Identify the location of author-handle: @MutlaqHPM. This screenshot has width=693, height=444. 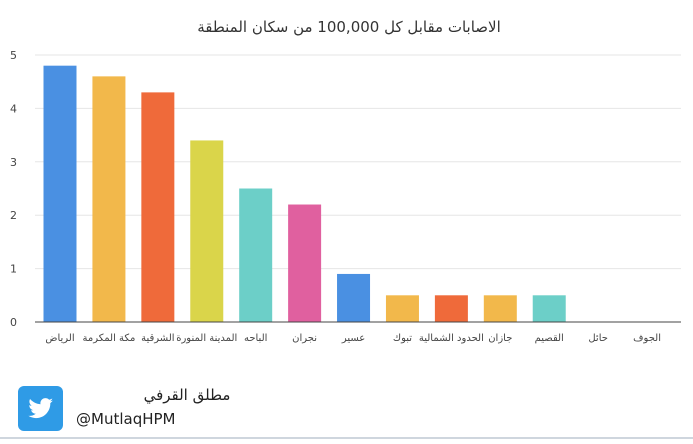
(126, 419).